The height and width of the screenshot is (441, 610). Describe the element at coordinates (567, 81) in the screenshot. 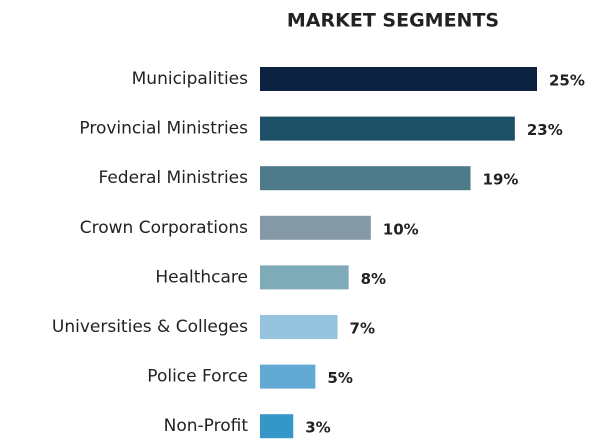

I see `value-label: 25%` at that location.